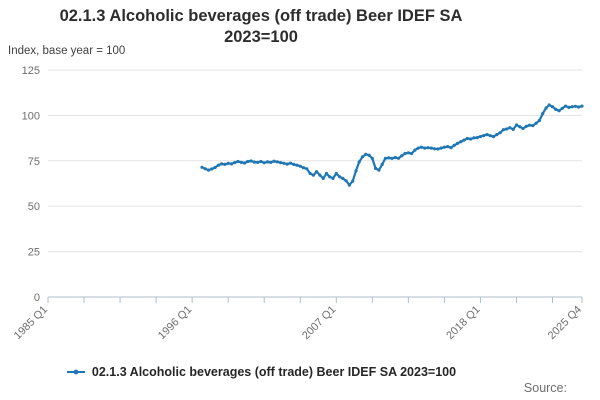 This screenshot has height=400, width=600. What do you see at coordinates (67, 51) in the screenshot?
I see `y-axis-unit-label: Index, base year = 100` at bounding box center [67, 51].